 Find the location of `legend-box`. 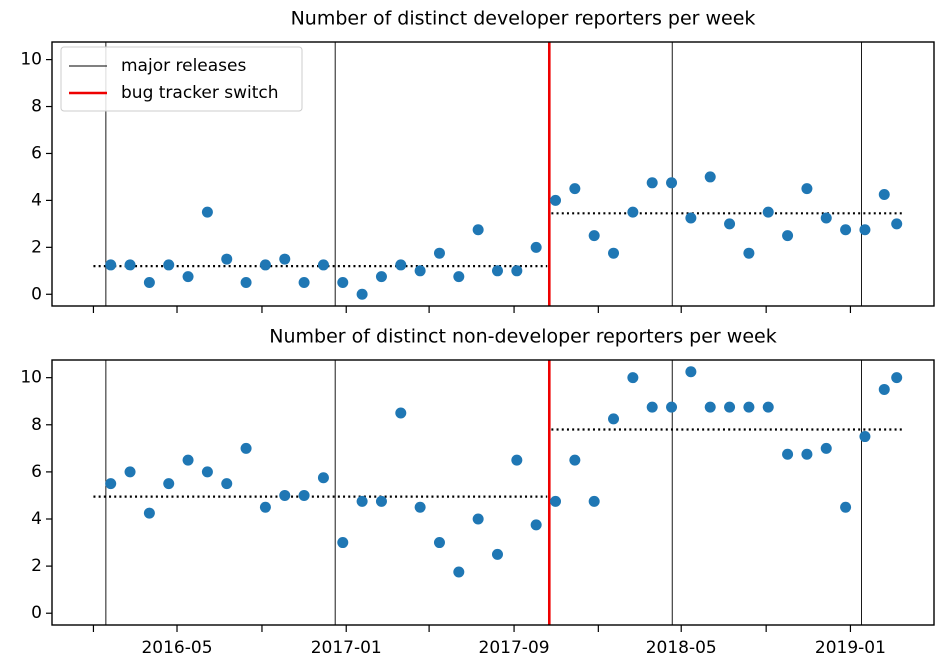

legend-box is located at coordinates (181, 79).